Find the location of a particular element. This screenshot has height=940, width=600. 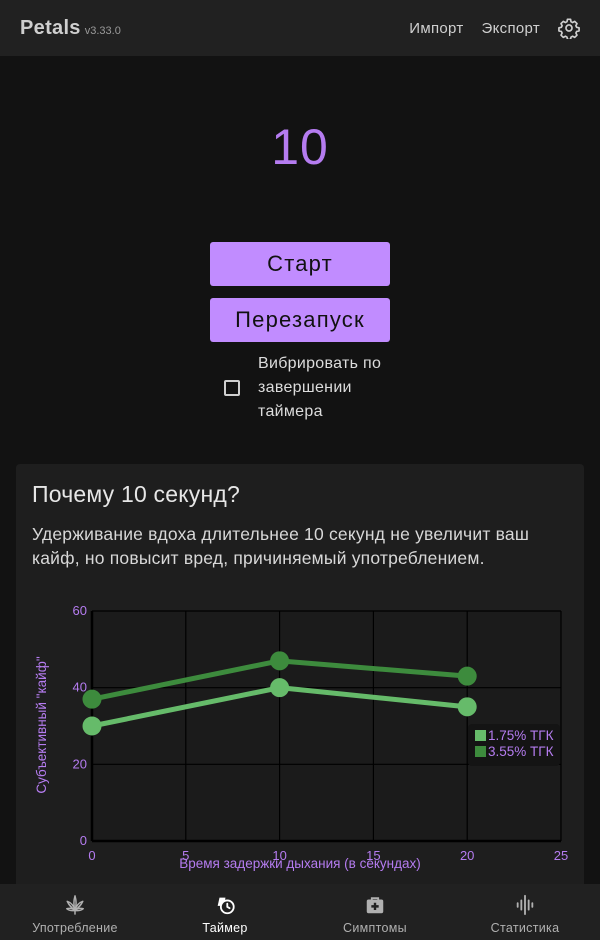

legend-box is located at coordinates (514, 745).